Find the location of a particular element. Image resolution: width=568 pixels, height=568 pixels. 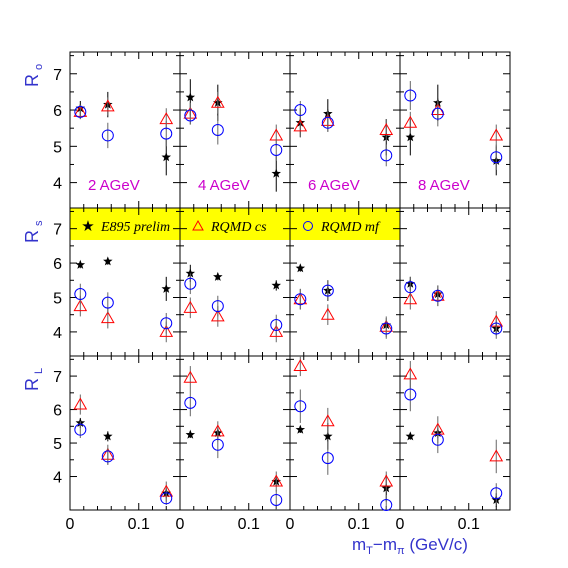

y-tick-label: 5 is located at coordinates (57, 444).